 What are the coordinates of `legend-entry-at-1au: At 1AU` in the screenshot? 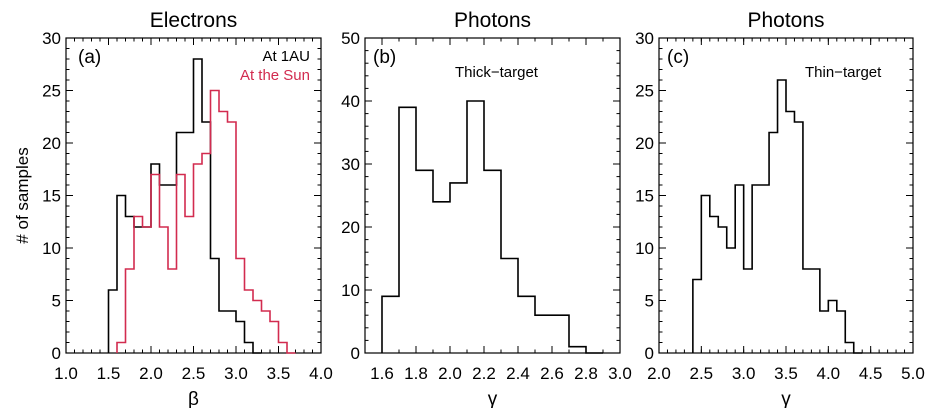 It's located at (286, 56).